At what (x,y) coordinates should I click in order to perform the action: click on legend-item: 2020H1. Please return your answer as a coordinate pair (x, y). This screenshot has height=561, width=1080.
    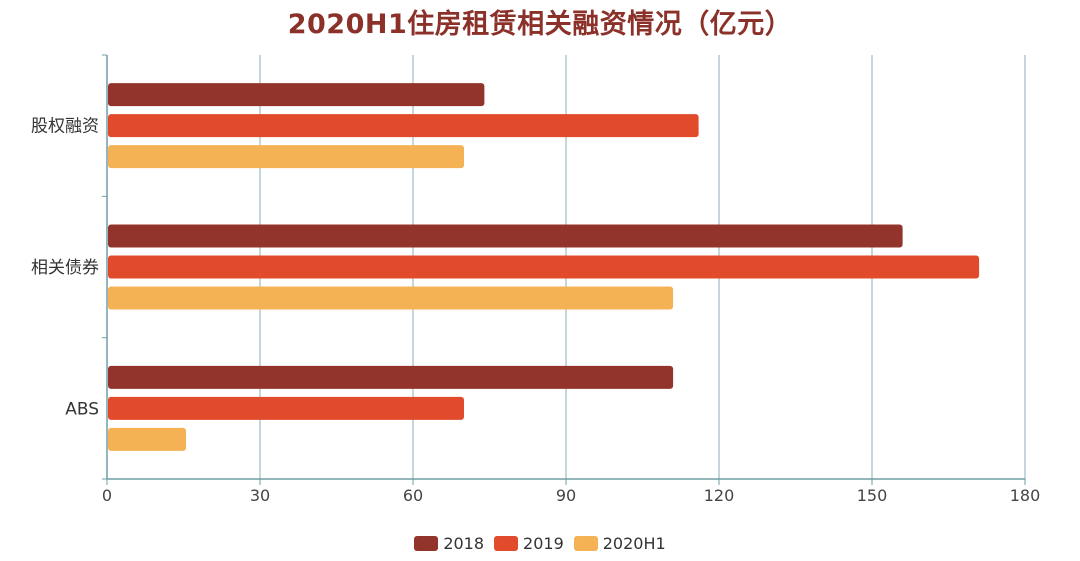
    Looking at the image, I should click on (619, 543).